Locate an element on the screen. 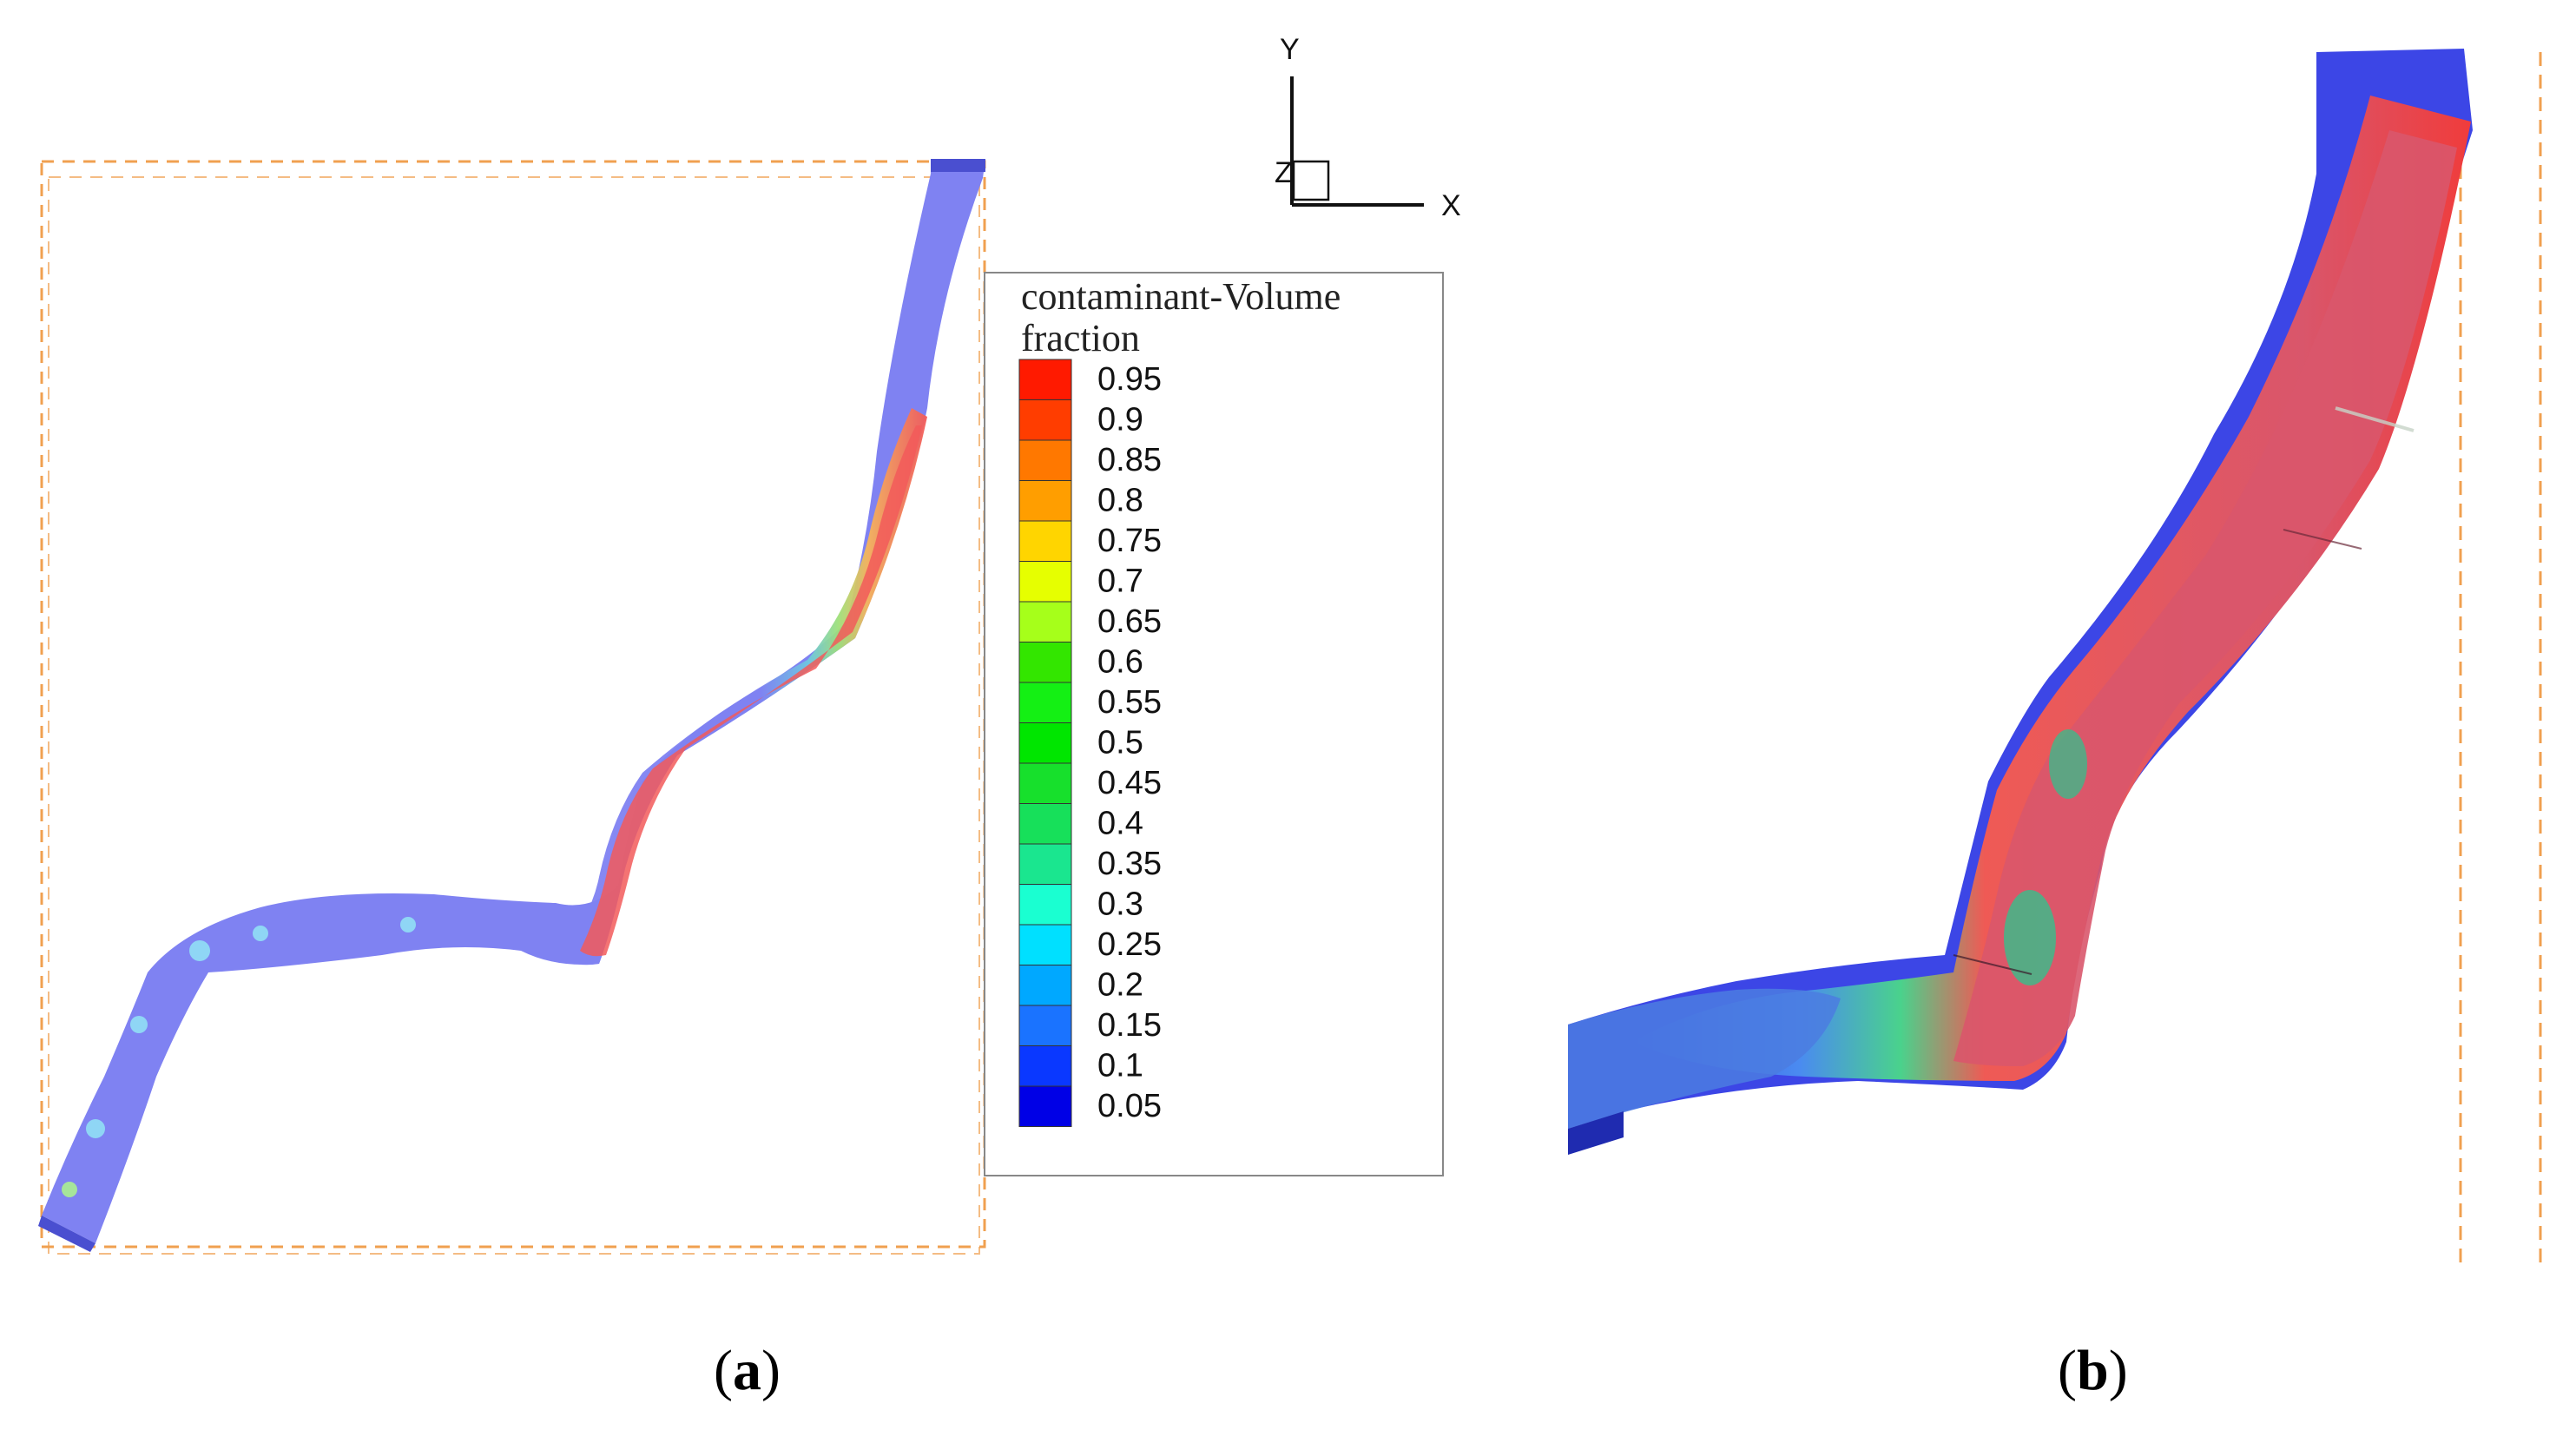 The width and height of the screenshot is (2576, 1430). caption-a-open: ( is located at coordinates (723, 1370).